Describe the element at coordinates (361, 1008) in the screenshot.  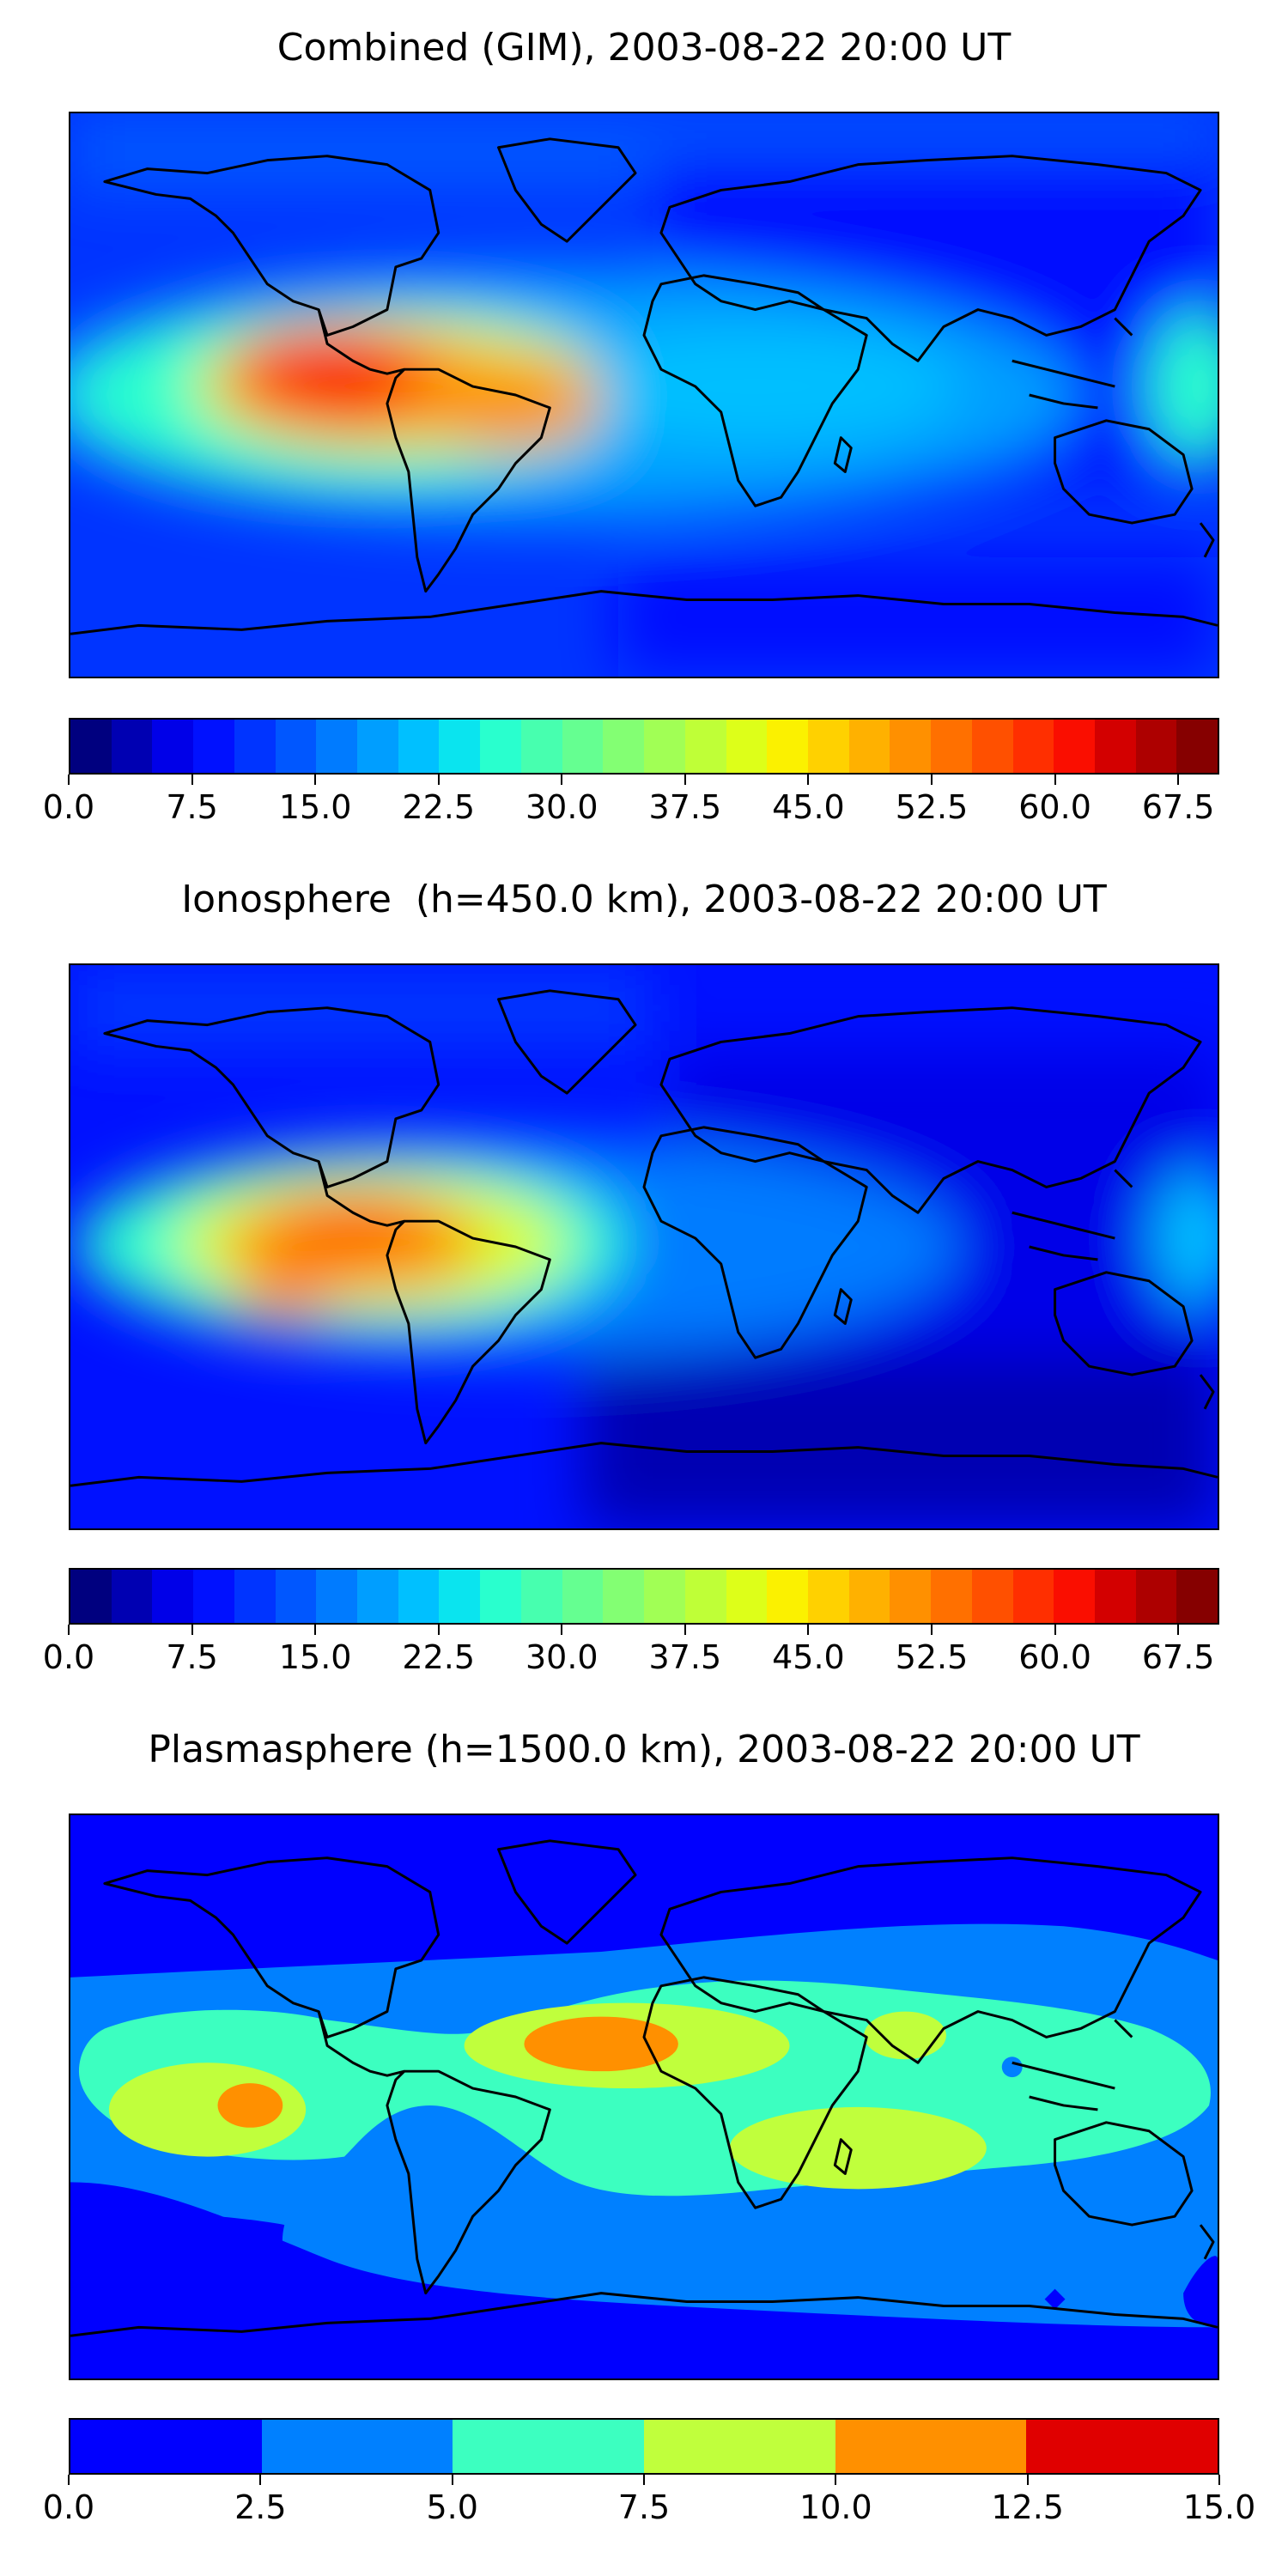
I see `heatmap-band` at that location.